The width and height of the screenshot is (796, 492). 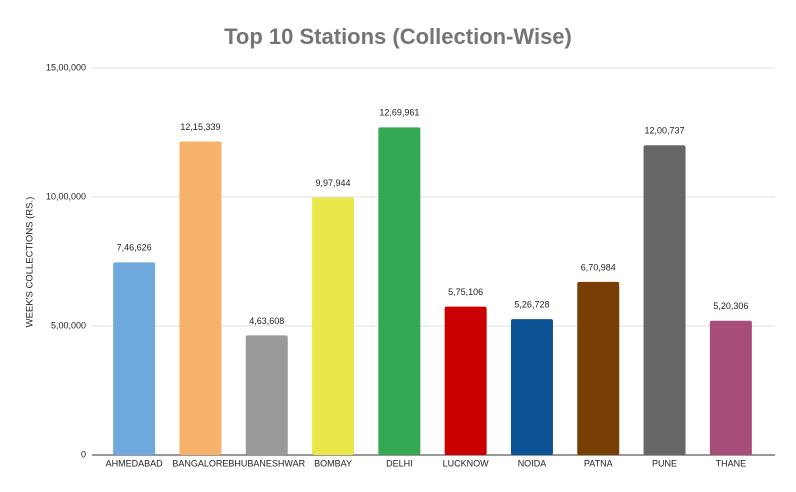 I want to click on x-tick-label: THANE, so click(x=731, y=463).